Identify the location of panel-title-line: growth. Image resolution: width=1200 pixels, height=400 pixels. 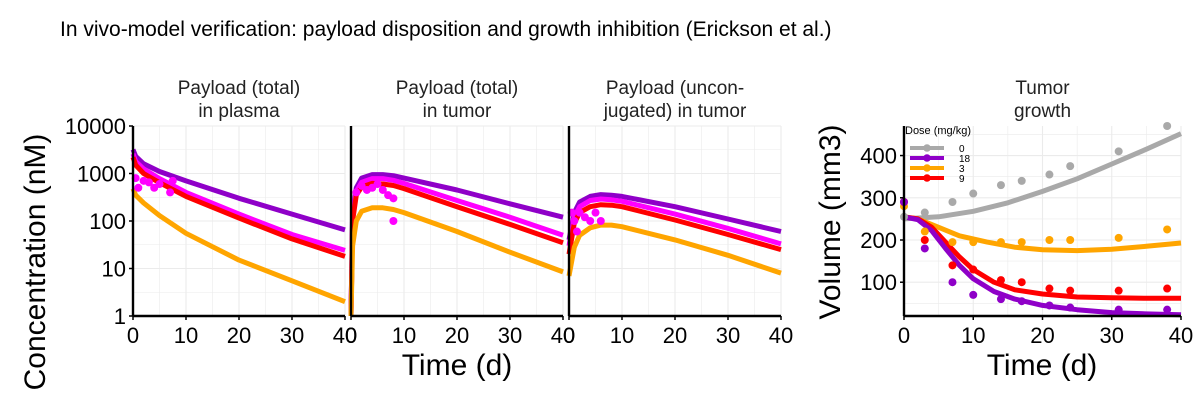
(1042, 111).